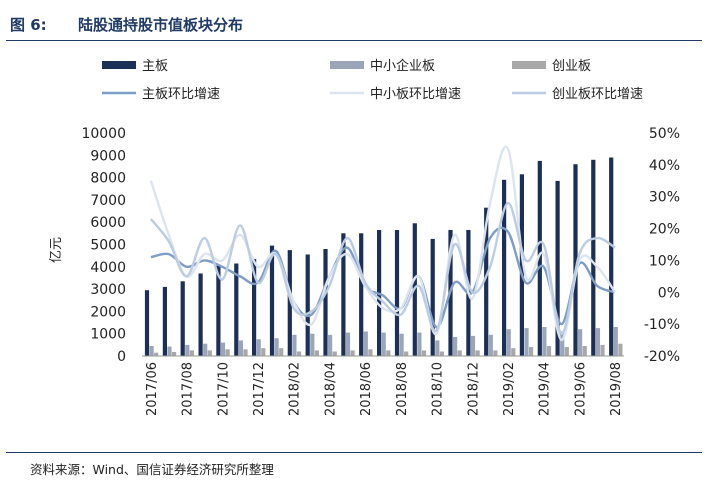 The image size is (714, 486). I want to click on legend-label: 主板环比增速, so click(181, 94).